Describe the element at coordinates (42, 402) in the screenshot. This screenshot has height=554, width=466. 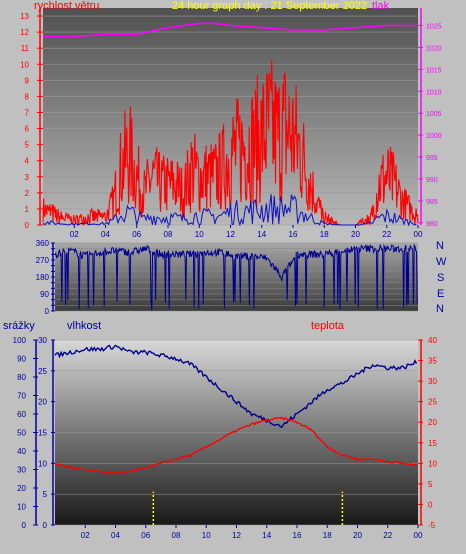
I see `humidity-y-tick-label: 20` at that location.